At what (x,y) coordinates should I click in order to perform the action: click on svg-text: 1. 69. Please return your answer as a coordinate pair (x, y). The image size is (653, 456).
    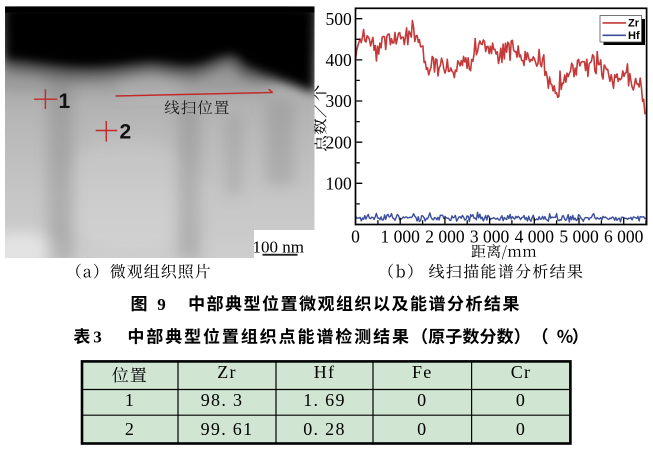
    Looking at the image, I should click on (324, 400).